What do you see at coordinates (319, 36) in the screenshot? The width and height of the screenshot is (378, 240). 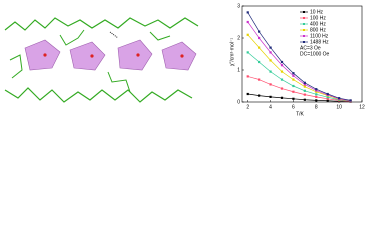 I see `legend-label: 1100 Hz` at bounding box center [319, 36].